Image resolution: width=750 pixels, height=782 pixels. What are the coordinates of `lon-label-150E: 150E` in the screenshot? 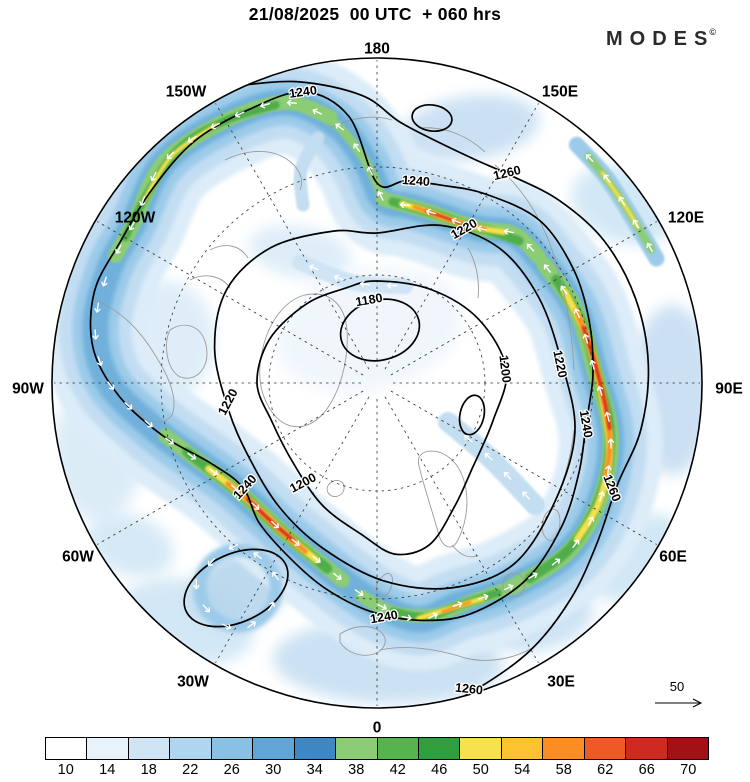 It's located at (560, 92).